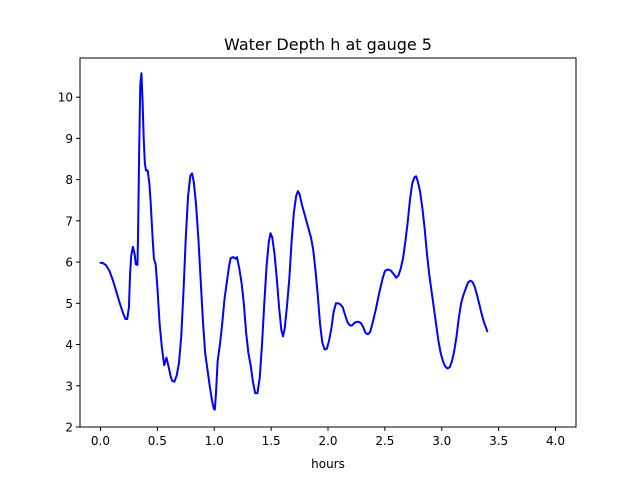 This screenshot has width=640, height=485. What do you see at coordinates (69, 428) in the screenshot?
I see `y-tick-label: 2` at bounding box center [69, 428].